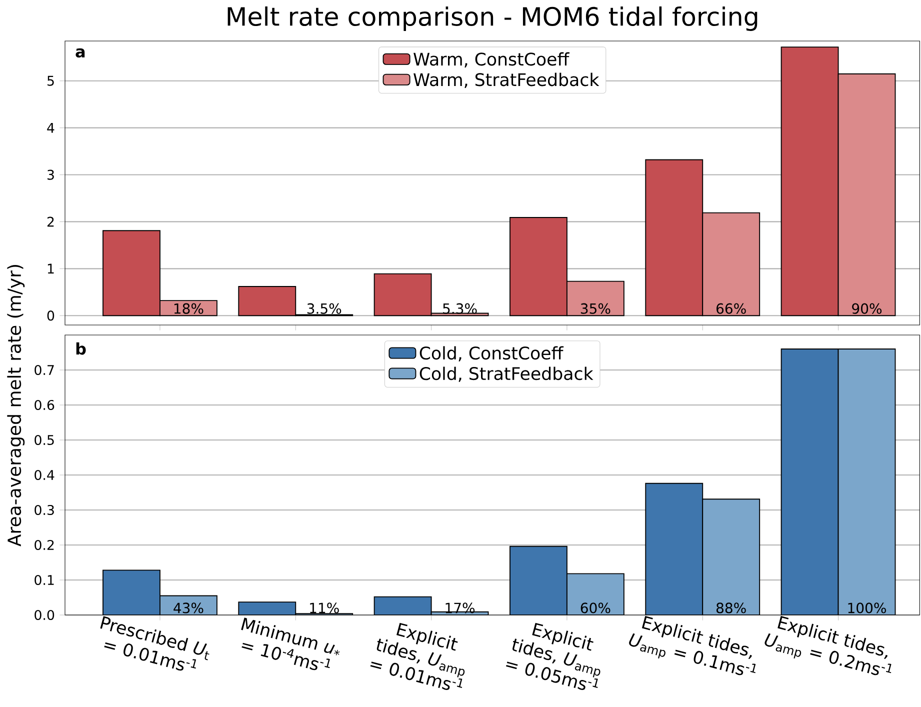 The width and height of the screenshot is (921, 707). What do you see at coordinates (50, 127) in the screenshot?
I see `y-tick-label: 4` at bounding box center [50, 127].